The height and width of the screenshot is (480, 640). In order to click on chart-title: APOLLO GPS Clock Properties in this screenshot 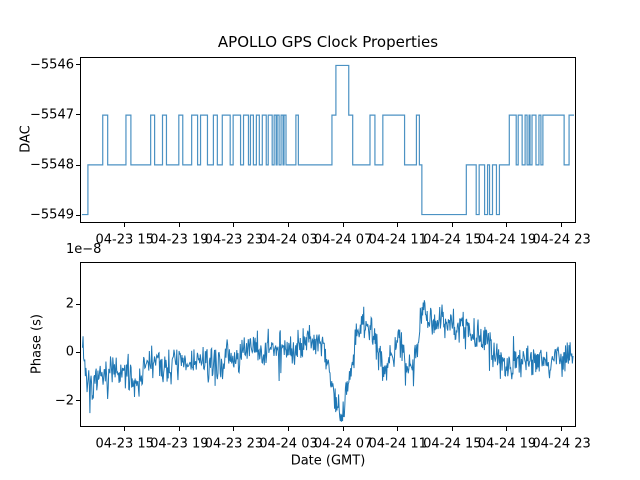, I will do `click(328, 42)`.